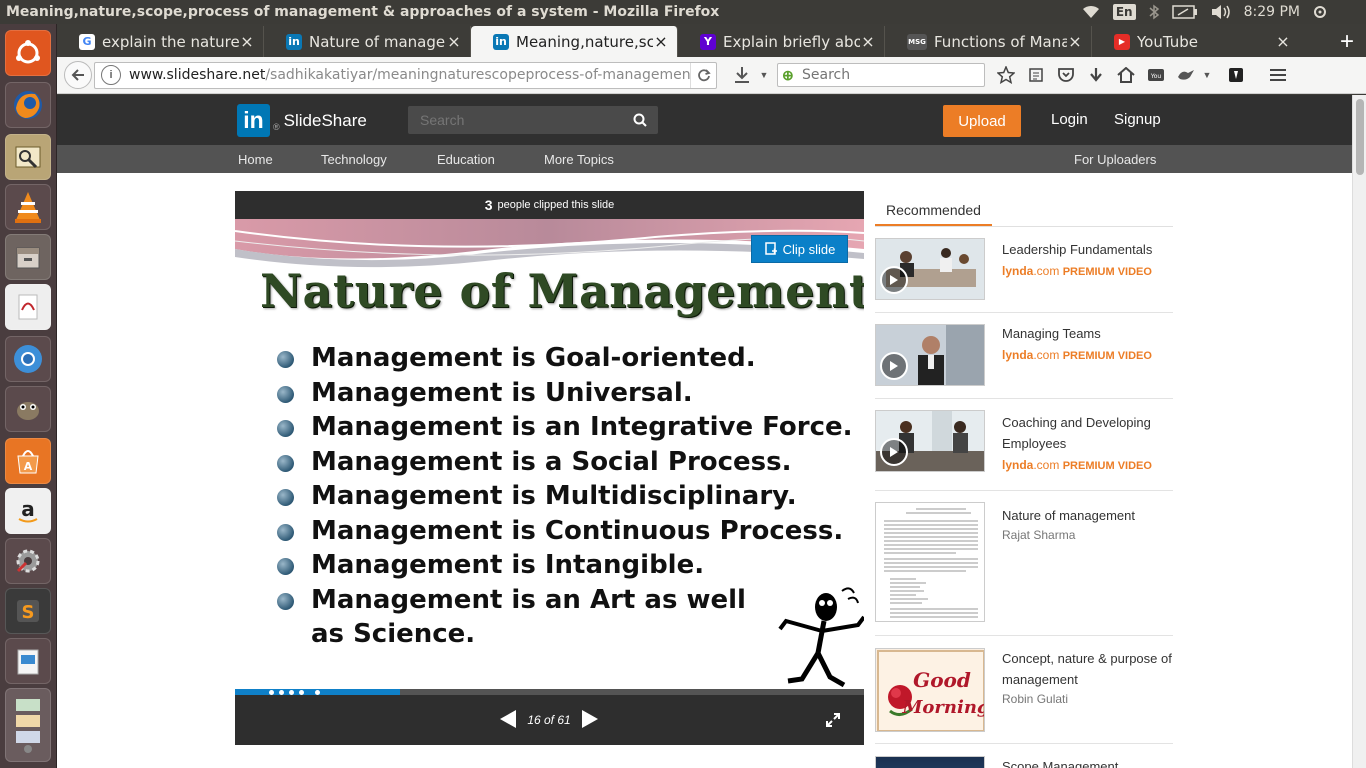 Image resolution: width=1366 pixels, height=768 pixels. What do you see at coordinates (28, 53) in the screenshot?
I see `ubuntu-dash-icon` at bounding box center [28, 53].